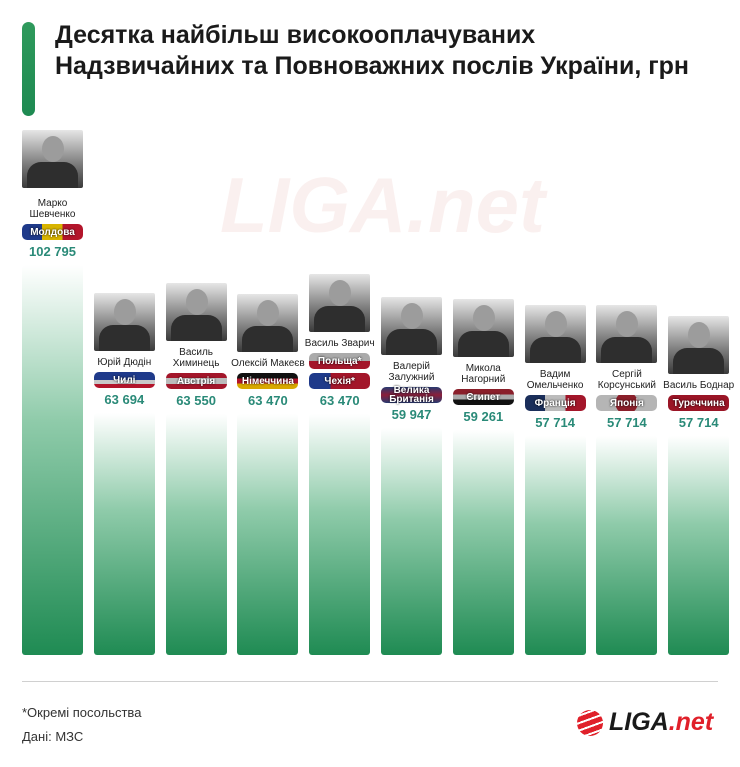  I want to click on country-flag-badge: Молдова, so click(52, 232).